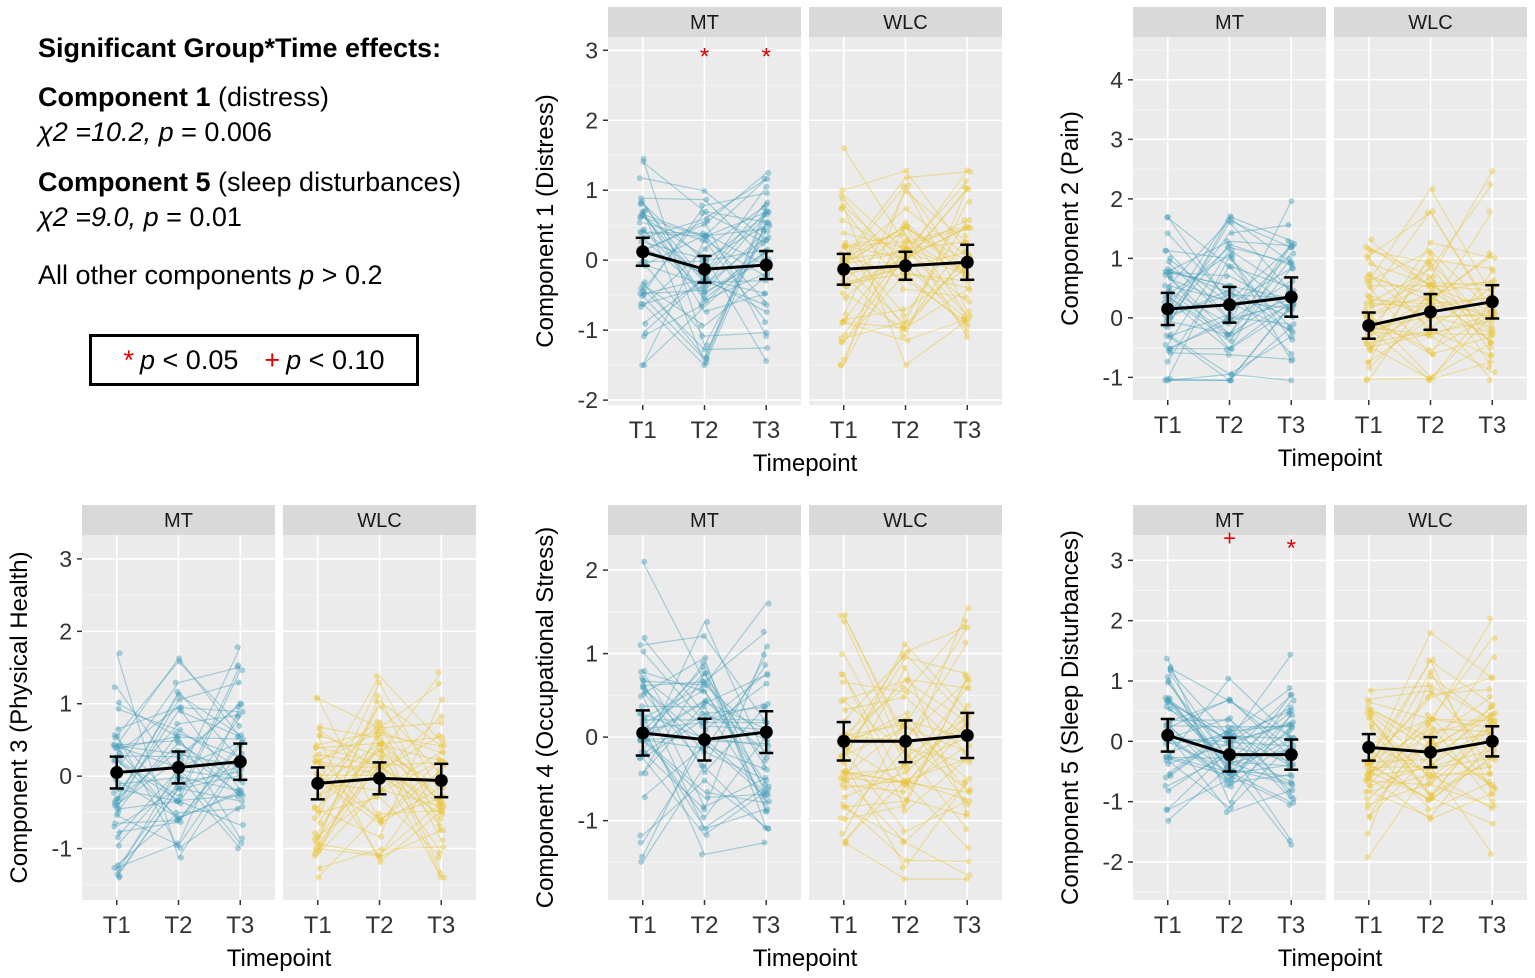 The width and height of the screenshot is (1535, 978). What do you see at coordinates (704, 23) in the screenshot?
I see `facet-label-MT: MT` at bounding box center [704, 23].